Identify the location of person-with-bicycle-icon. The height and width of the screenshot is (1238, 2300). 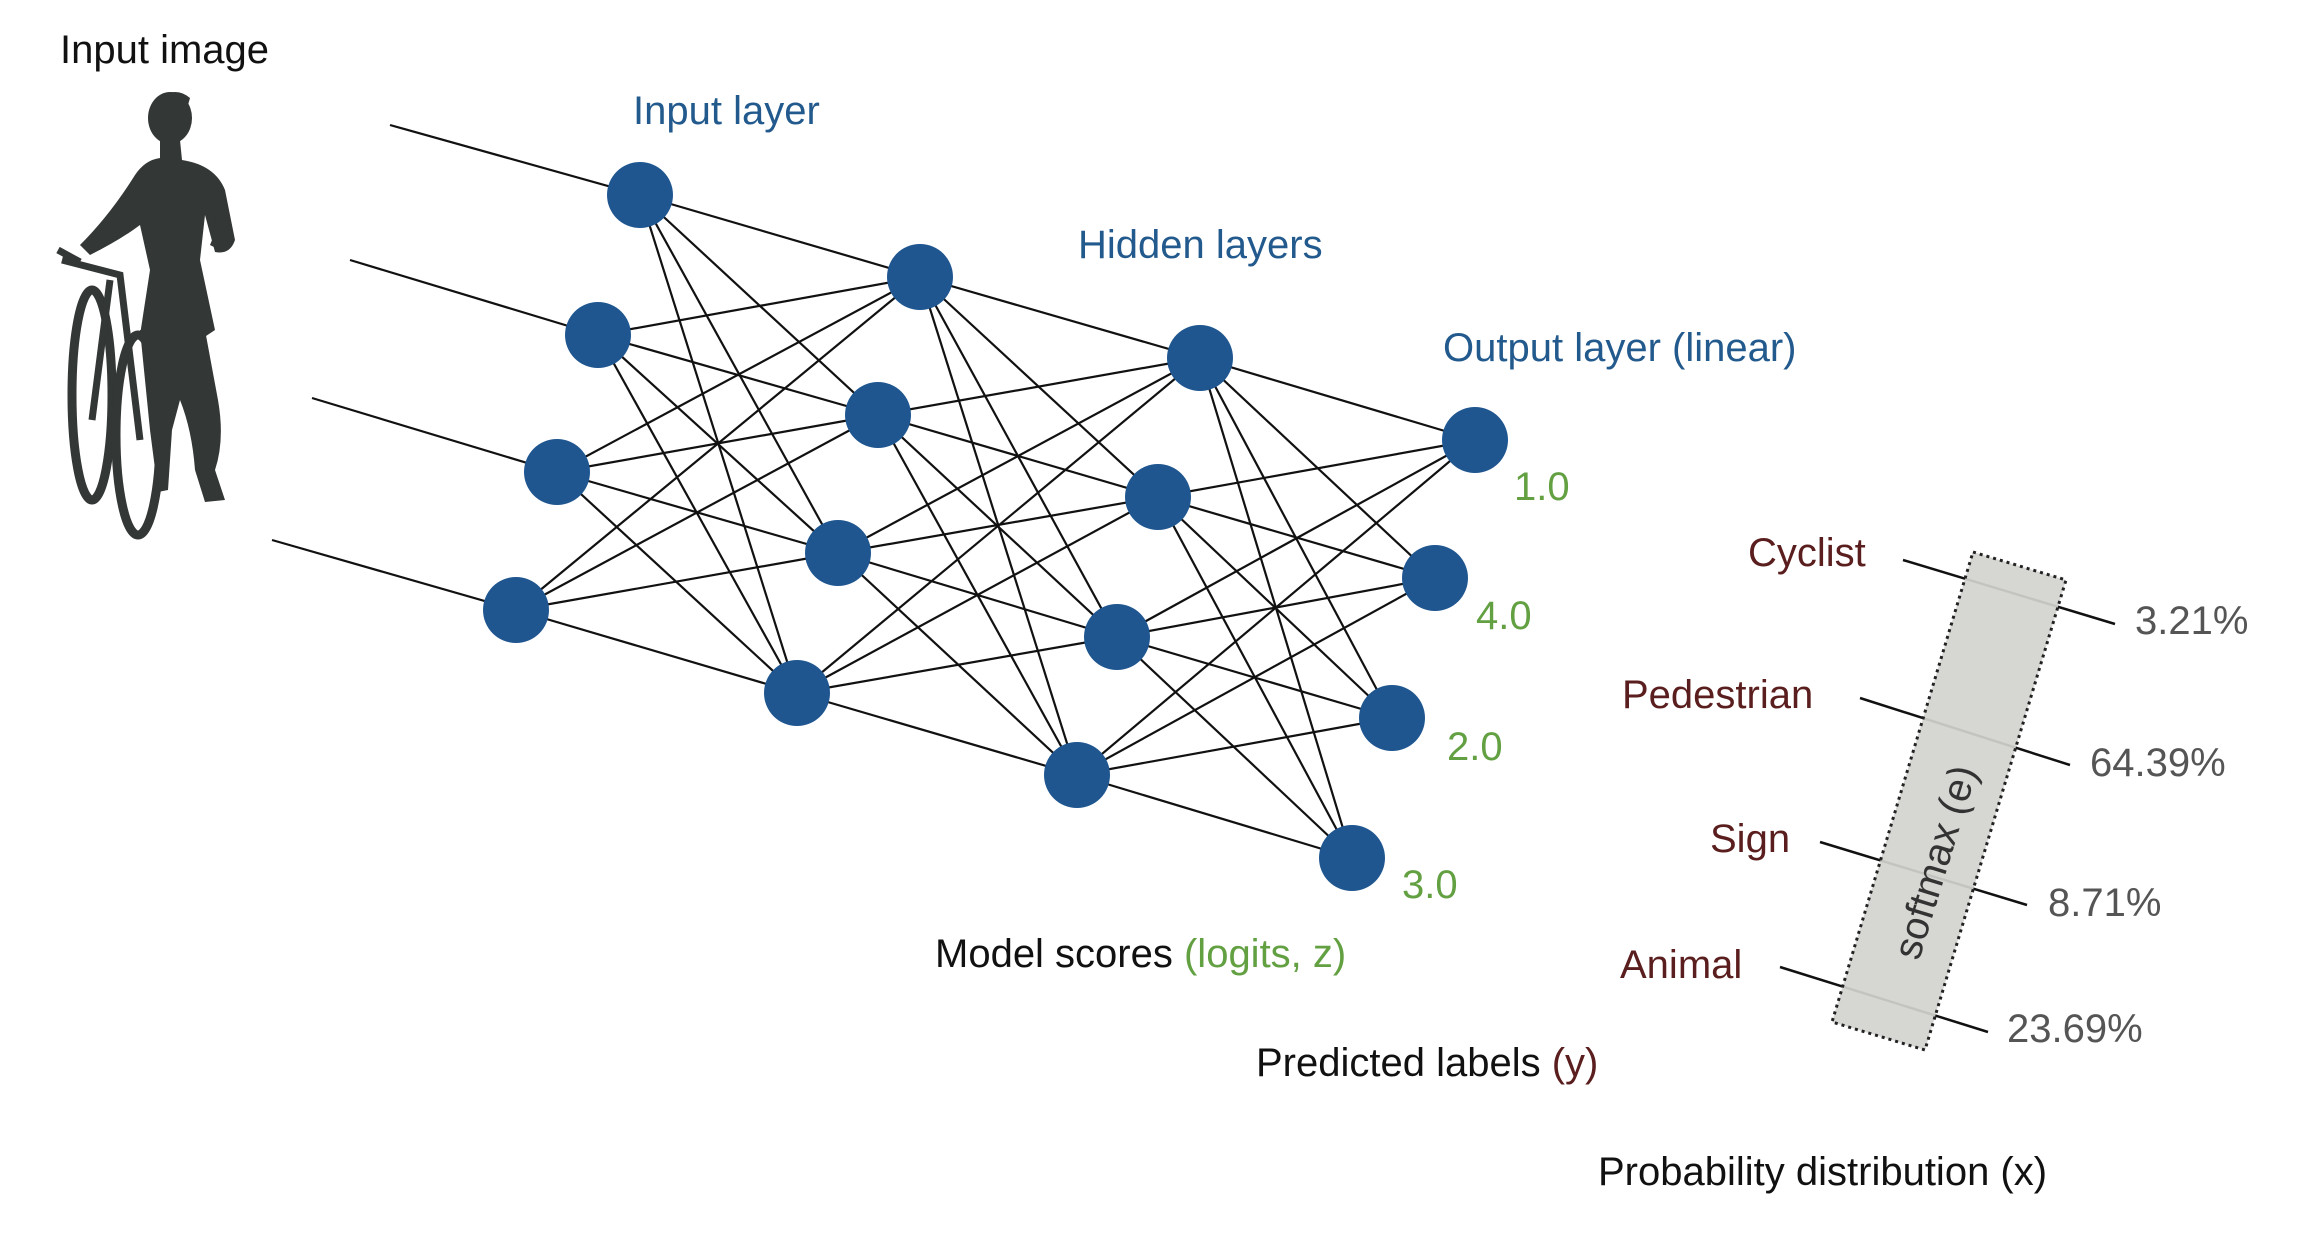
(145, 315).